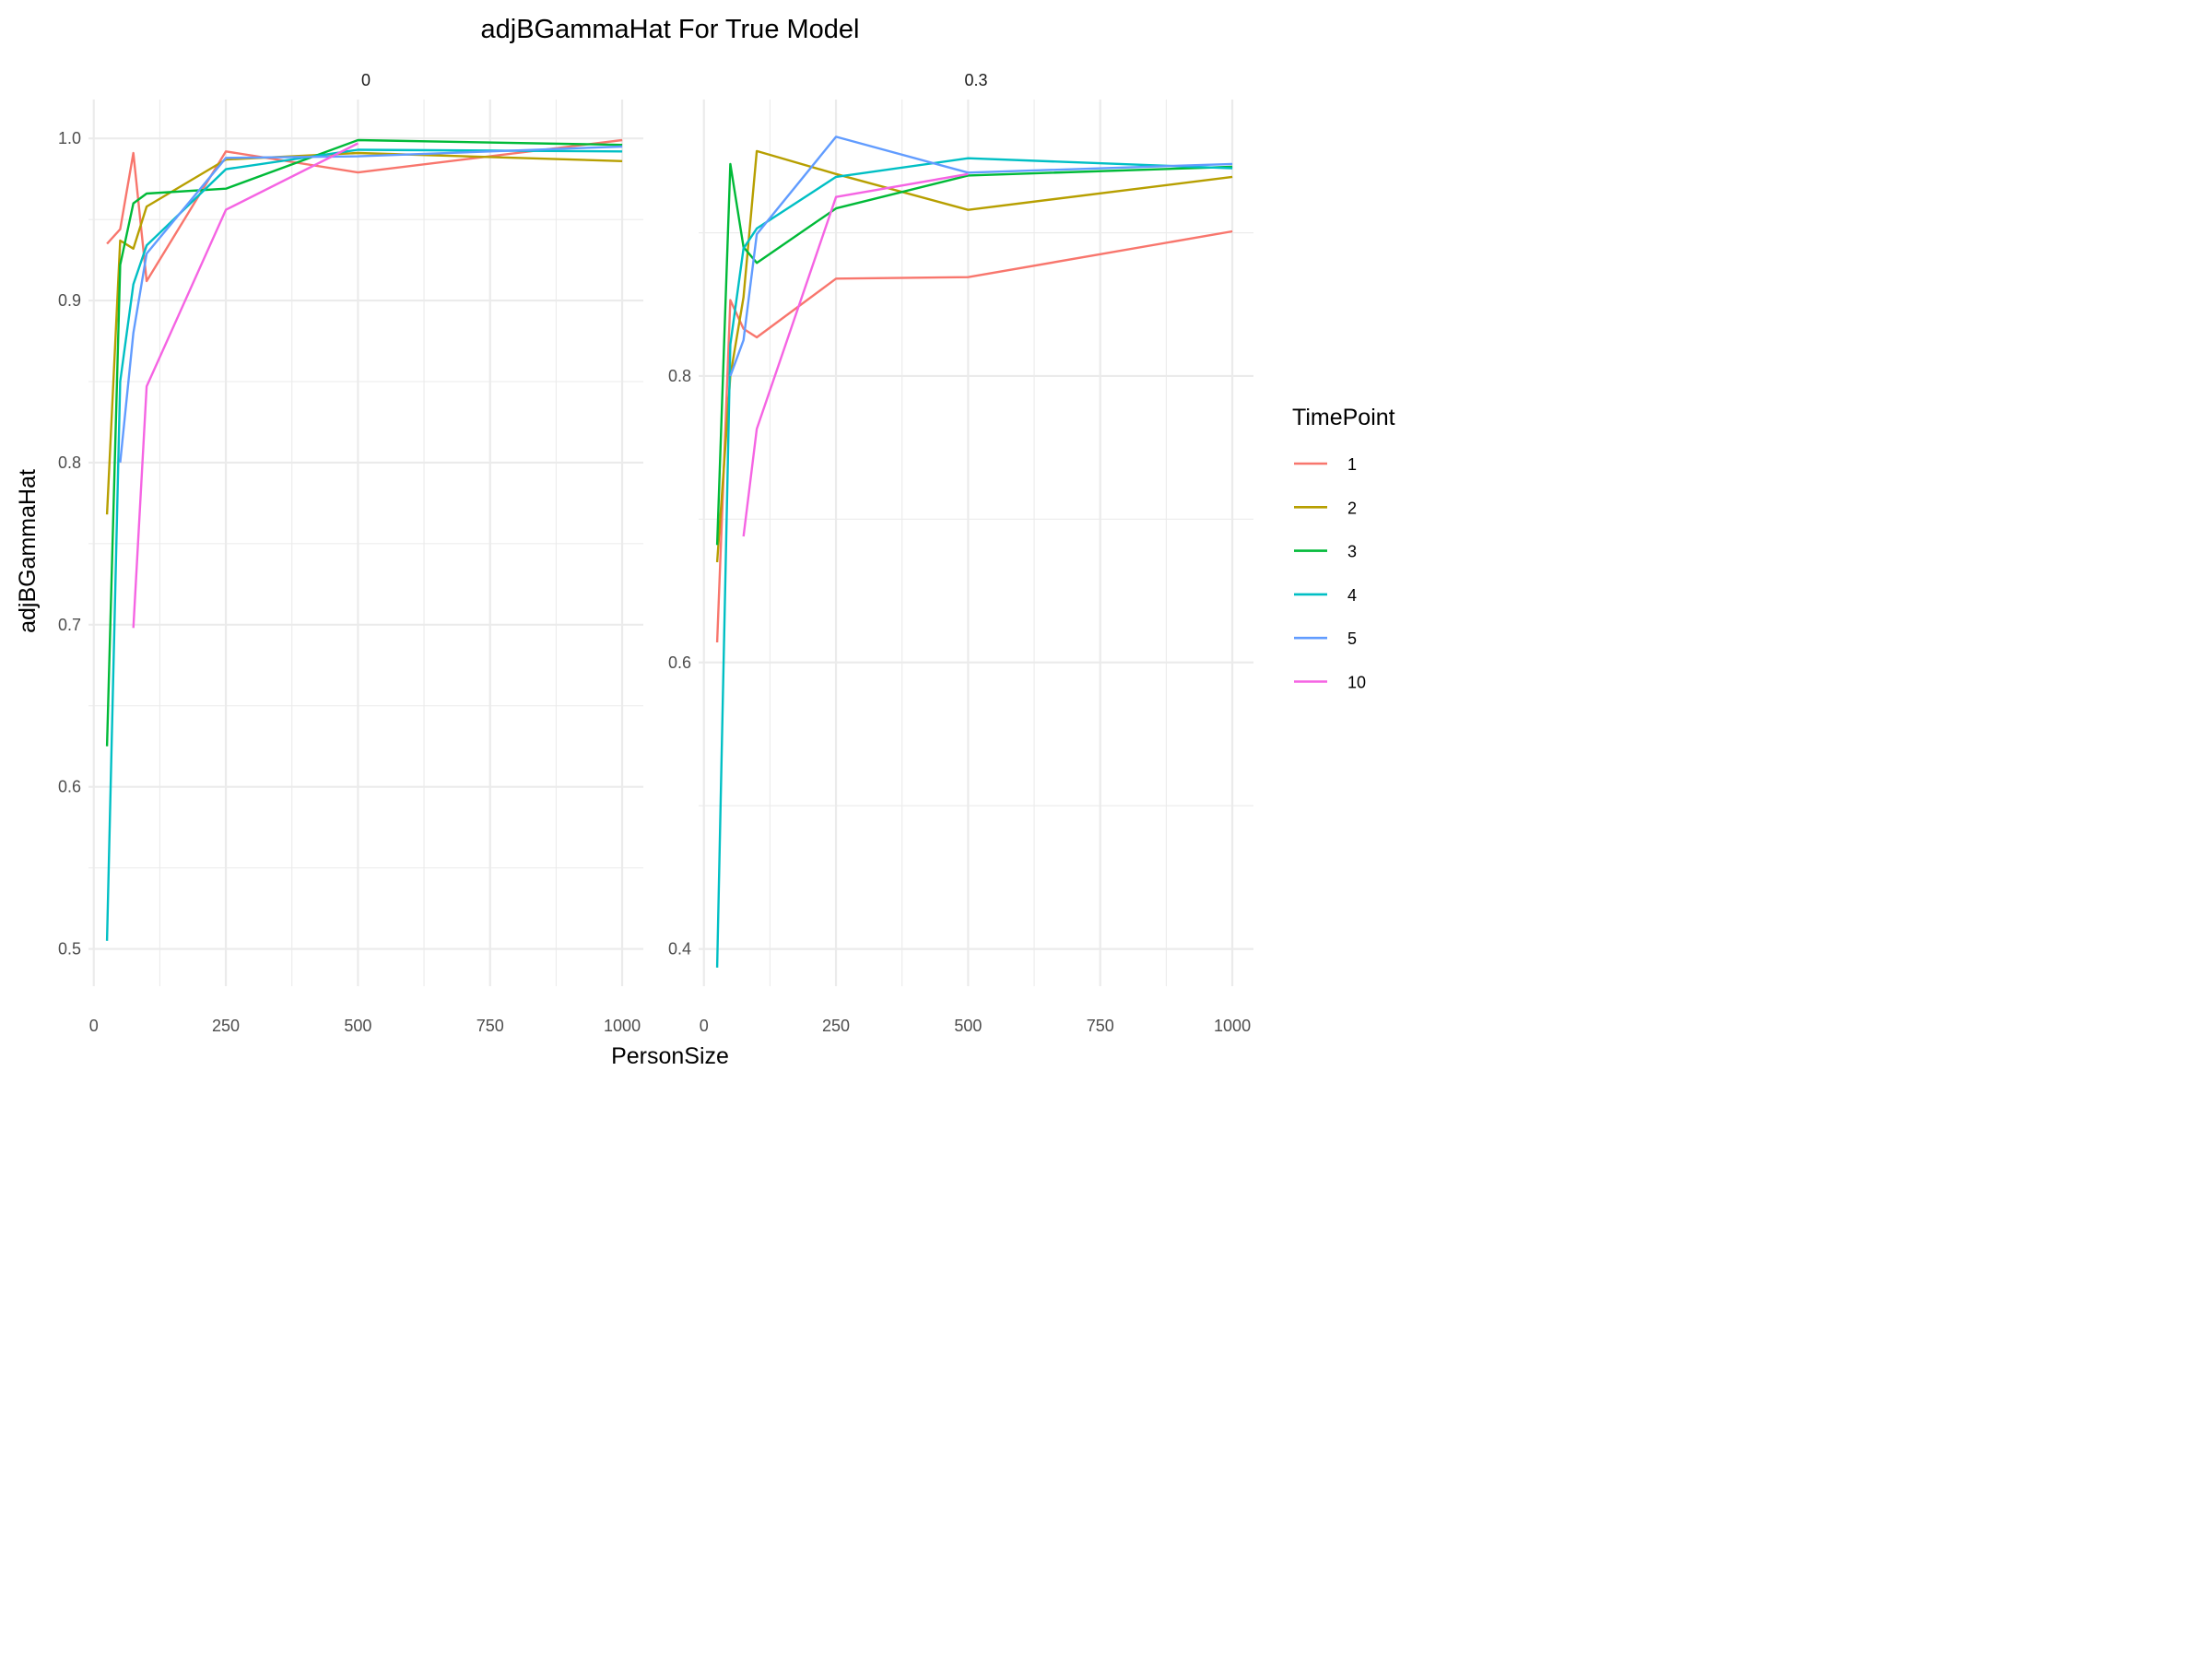 This screenshot has height=1659, width=2212. Describe the element at coordinates (1325, 508) in the screenshot. I see `legend-item-2: 2` at that location.